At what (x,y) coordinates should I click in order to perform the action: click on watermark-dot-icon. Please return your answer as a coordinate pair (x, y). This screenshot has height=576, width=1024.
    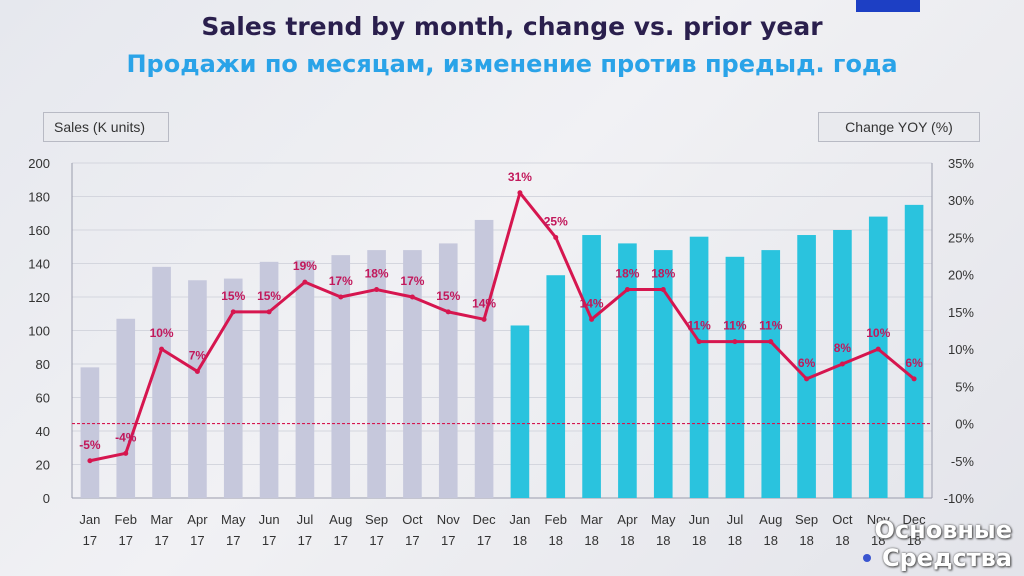
    Looking at the image, I should click on (866, 558).